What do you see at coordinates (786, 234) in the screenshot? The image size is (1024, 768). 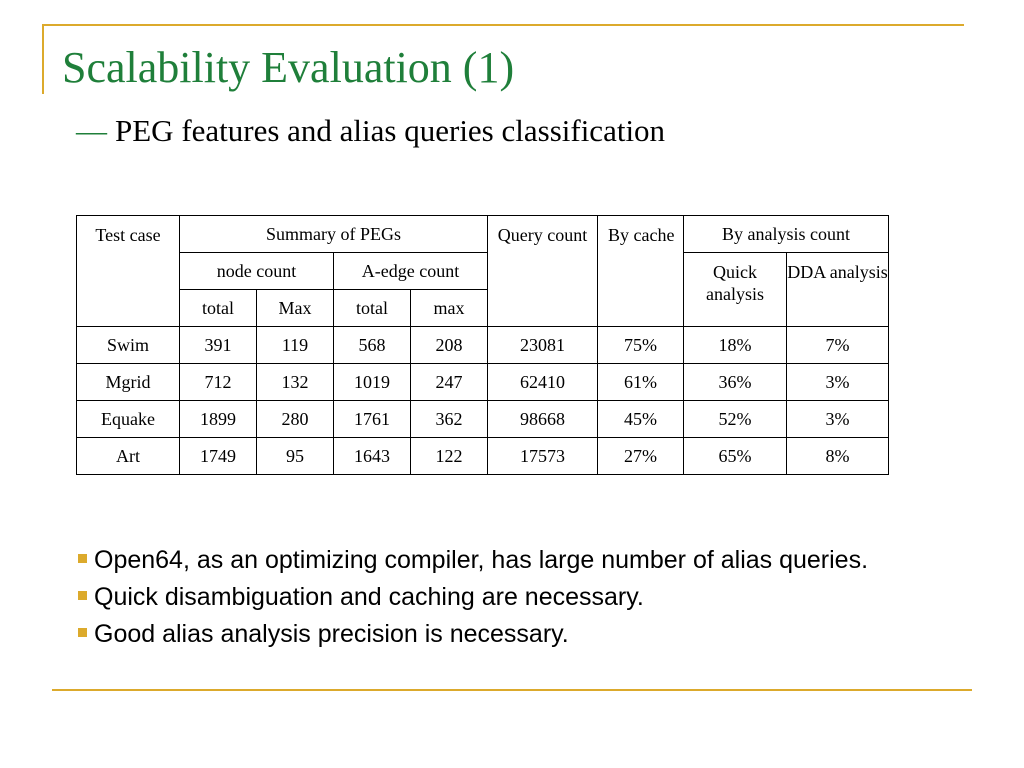 I see `header-by-analysis-count: By analysis count` at bounding box center [786, 234].